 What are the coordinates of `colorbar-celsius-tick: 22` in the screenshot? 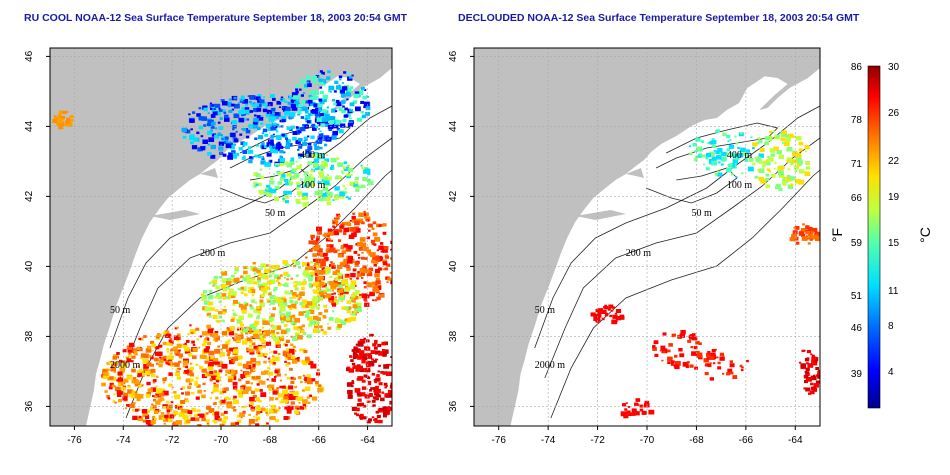 It's located at (894, 161).